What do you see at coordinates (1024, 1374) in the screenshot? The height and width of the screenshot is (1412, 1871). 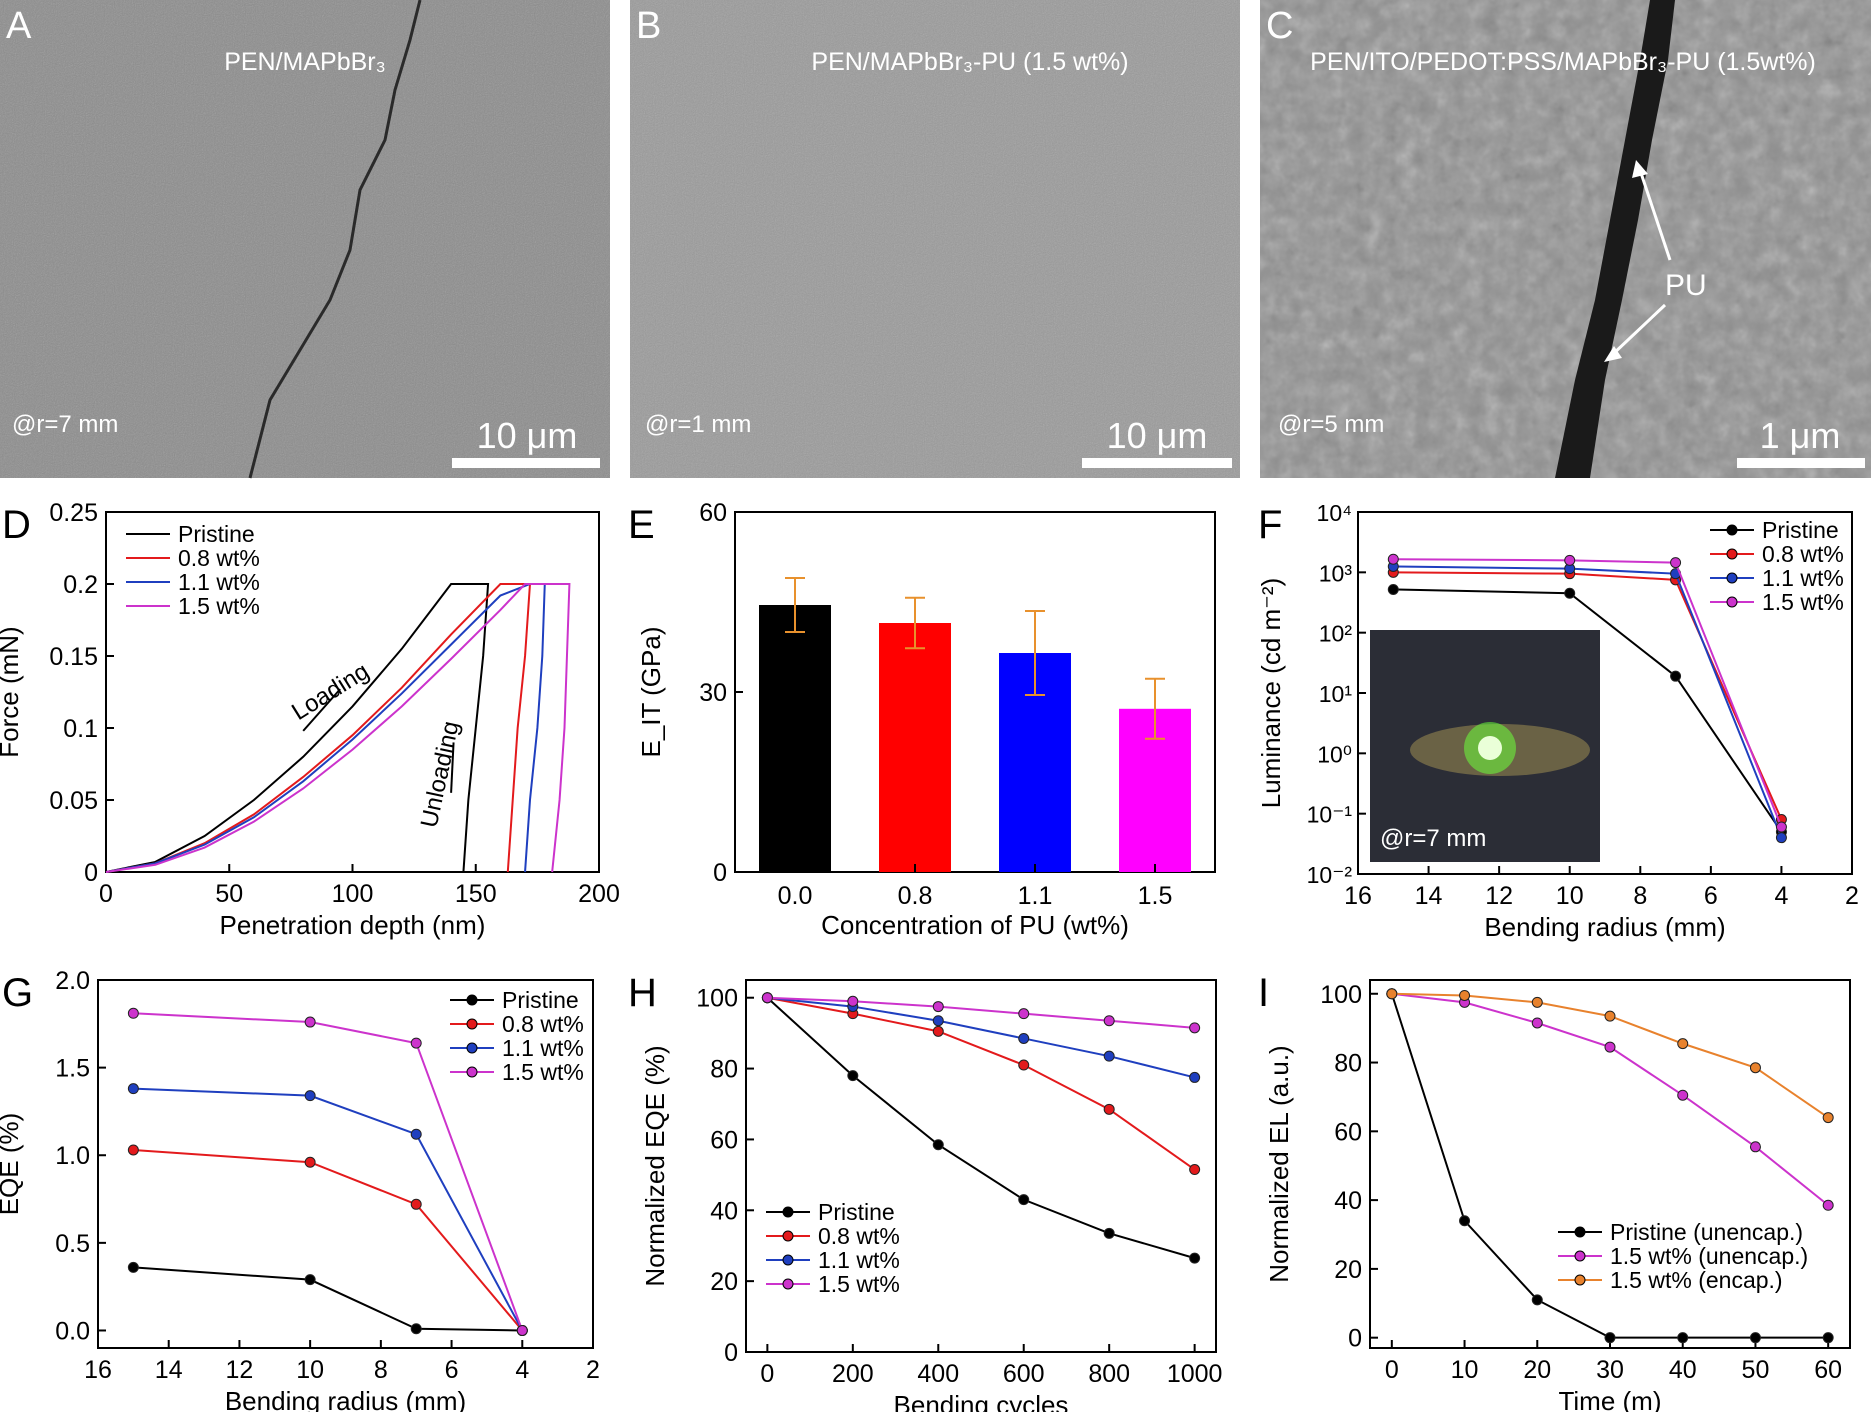 I see `x-tick-label: 600` at bounding box center [1024, 1374].